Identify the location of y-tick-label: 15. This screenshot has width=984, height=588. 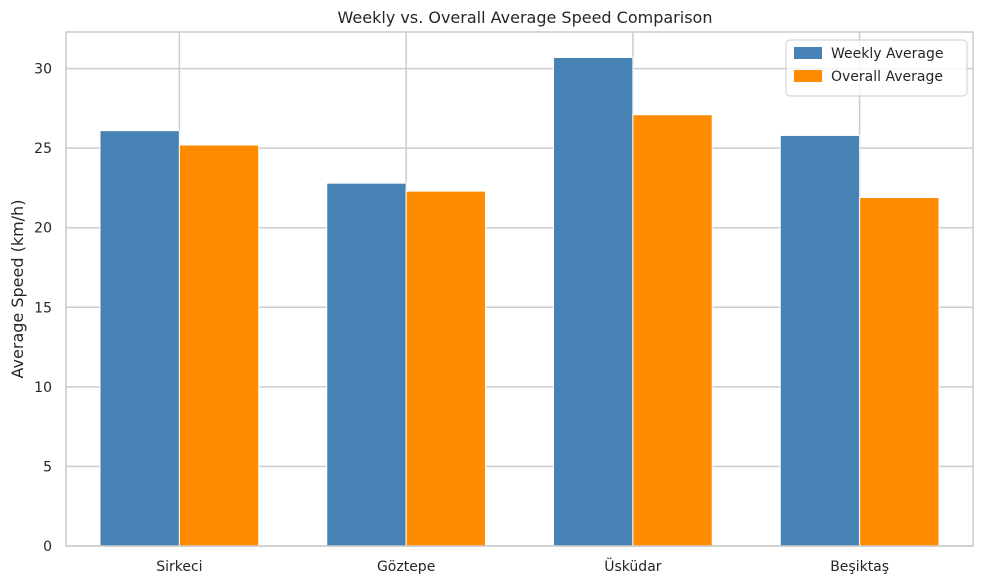
(43, 308).